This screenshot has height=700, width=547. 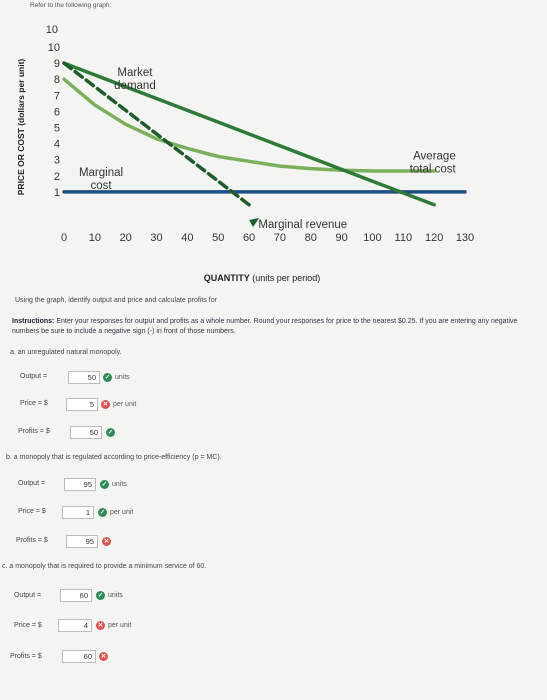 What do you see at coordinates (404, 238) in the screenshot?
I see `x-tick-label: 110` at bounding box center [404, 238].